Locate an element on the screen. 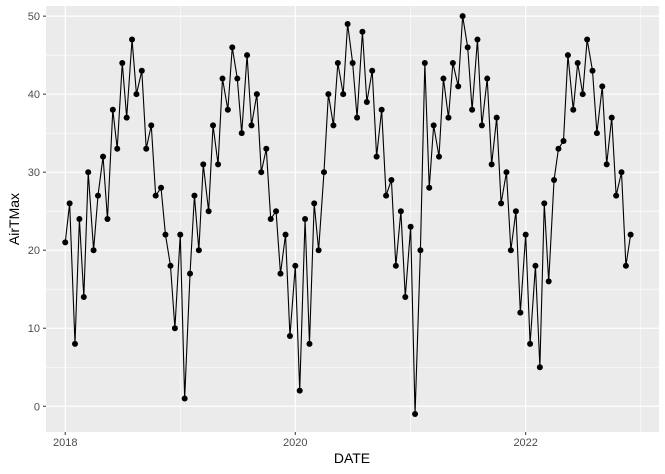  x-tick-label: 2018 is located at coordinates (65, 443).